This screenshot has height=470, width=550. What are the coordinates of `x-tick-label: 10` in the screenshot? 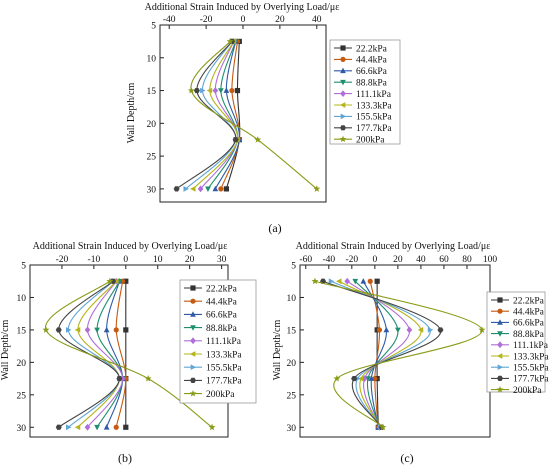 It's located at (158, 260).